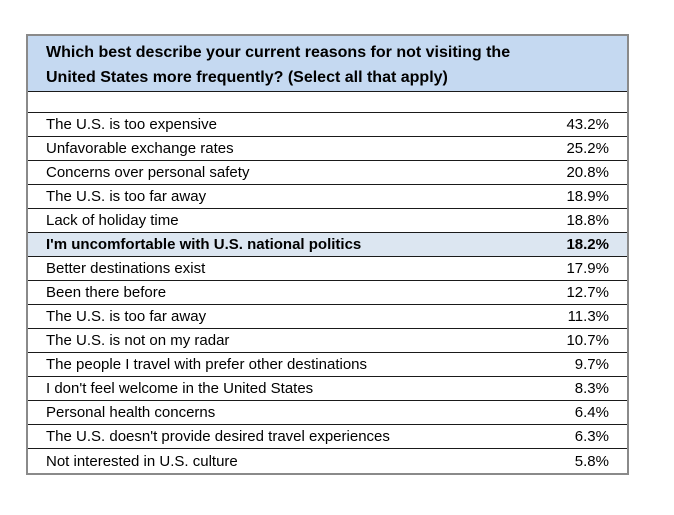 The height and width of the screenshot is (515, 674). What do you see at coordinates (591, 461) in the screenshot?
I see `row-value: 5.8%` at bounding box center [591, 461].